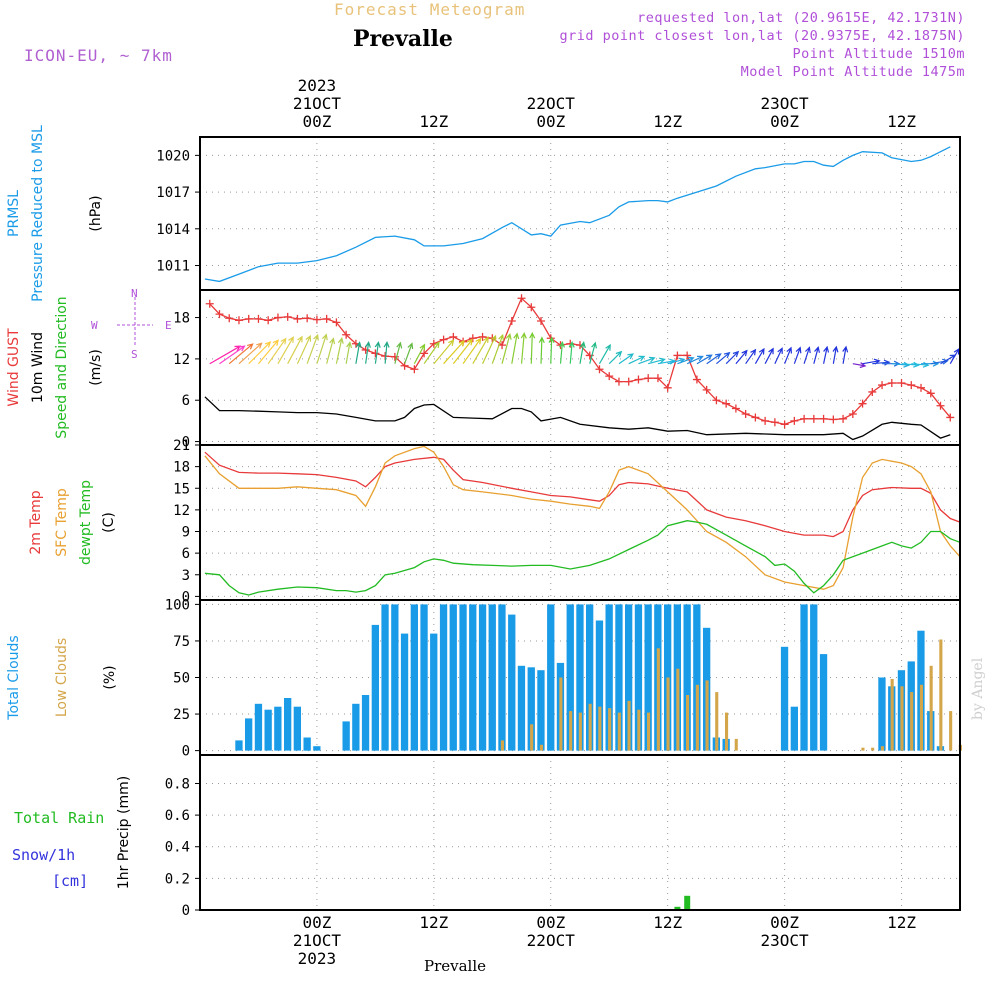 This screenshot has width=1000, height=1000. What do you see at coordinates (38, 213) in the screenshot?
I see `y-axis-label: Pressure Reduced to MSL` at bounding box center [38, 213].